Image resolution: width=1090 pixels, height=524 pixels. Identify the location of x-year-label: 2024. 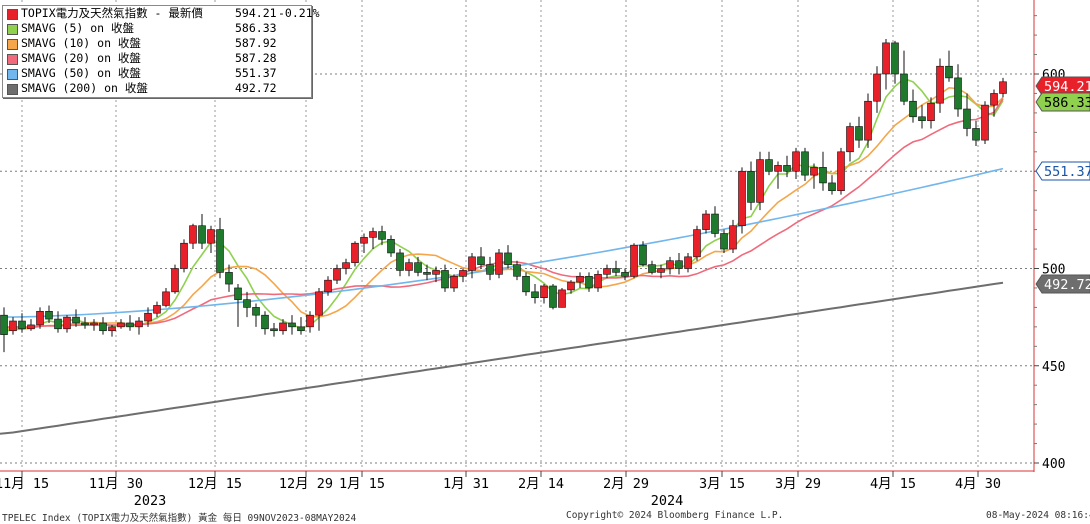
(667, 501).